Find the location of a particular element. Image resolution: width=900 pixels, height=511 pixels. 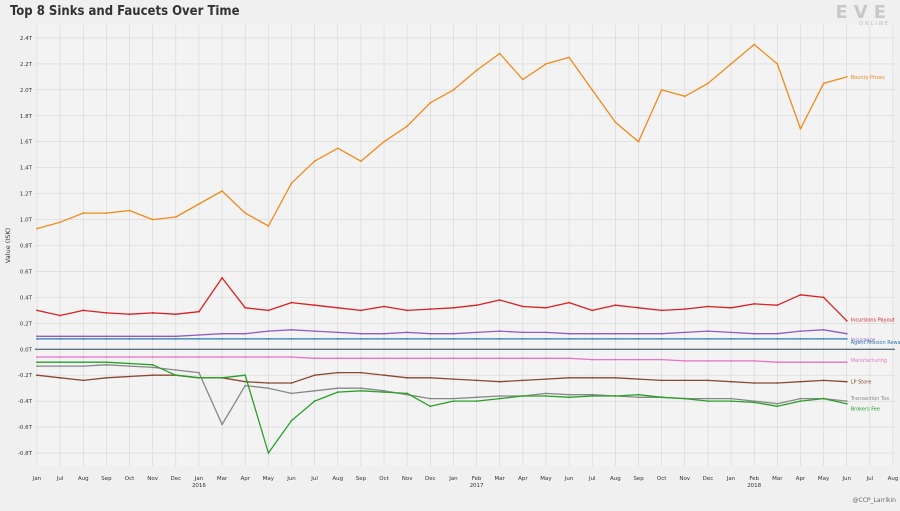

series-line-lp-store is located at coordinates (441, 377).